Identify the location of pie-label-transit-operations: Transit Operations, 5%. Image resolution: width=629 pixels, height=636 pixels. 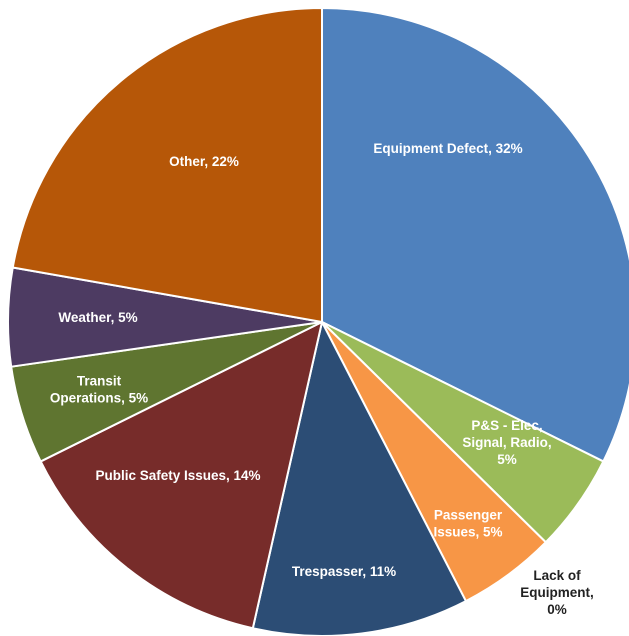
(99, 390).